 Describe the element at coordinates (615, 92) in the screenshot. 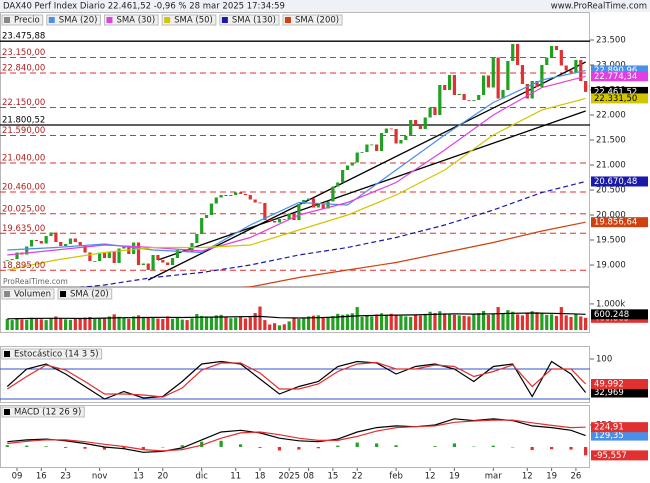

I see `last-value-label: 22.461,52` at that location.